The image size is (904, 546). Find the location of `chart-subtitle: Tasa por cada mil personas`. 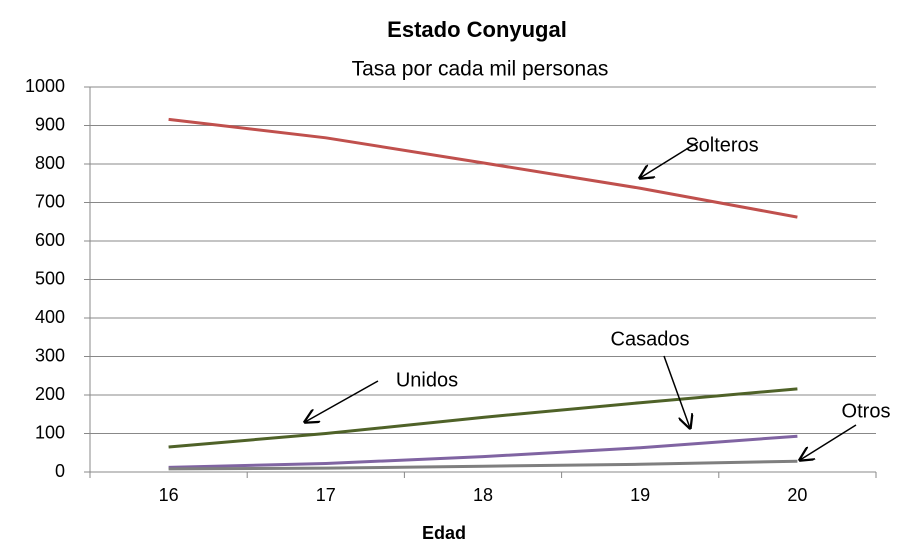

chart-subtitle: Tasa por cada mil personas is located at coordinates (480, 69).